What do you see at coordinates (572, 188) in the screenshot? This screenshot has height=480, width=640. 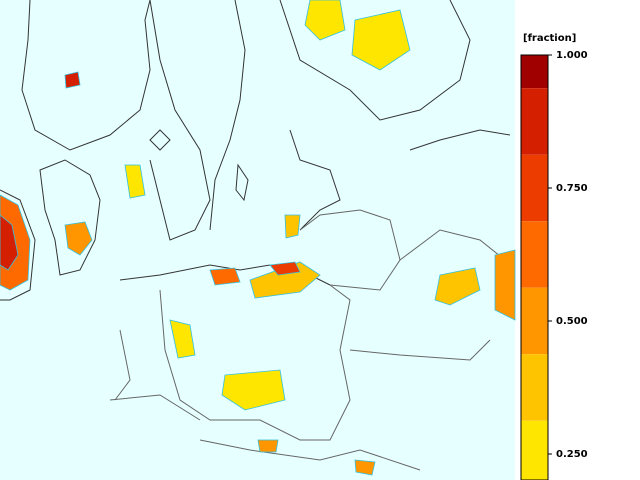 I see `colorbar-tick-label: 0.750` at bounding box center [572, 188].